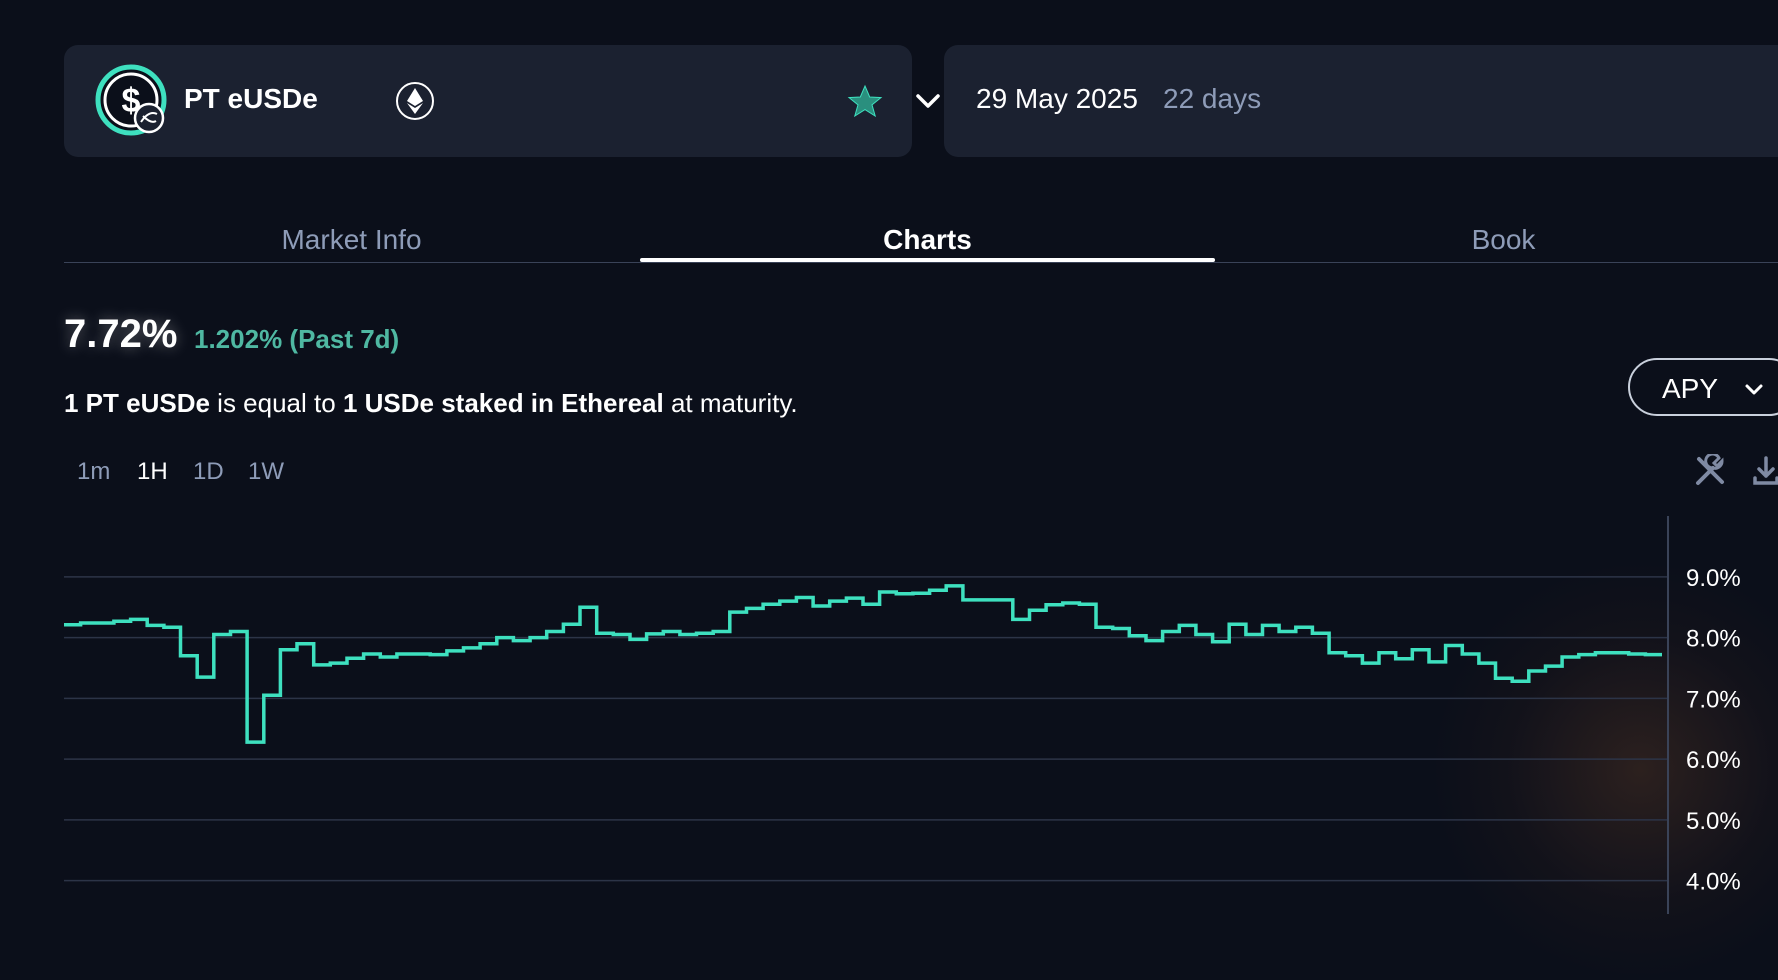  I want to click on y-tick-label: 9.0%, so click(1713, 578).